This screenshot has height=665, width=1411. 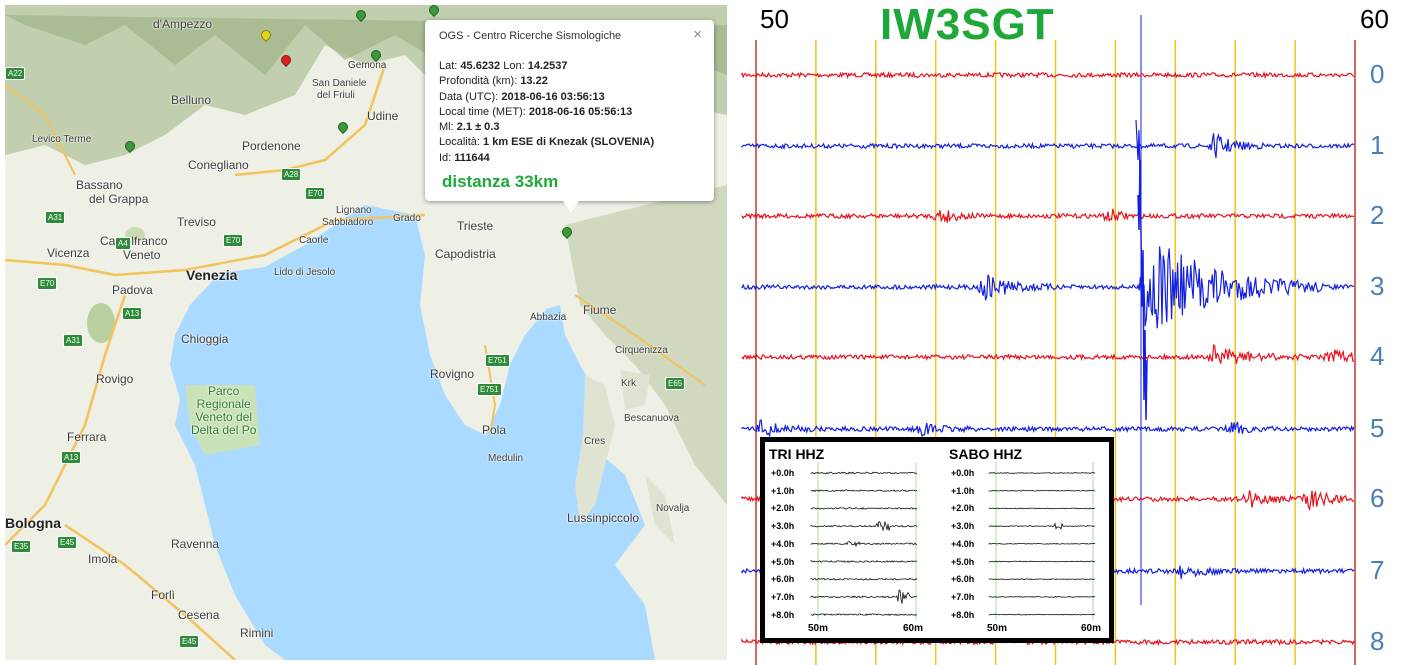 What do you see at coordinates (530, 36) in the screenshot?
I see `popup-title: OGS - Centro Ricerche Sismologiche` at bounding box center [530, 36].